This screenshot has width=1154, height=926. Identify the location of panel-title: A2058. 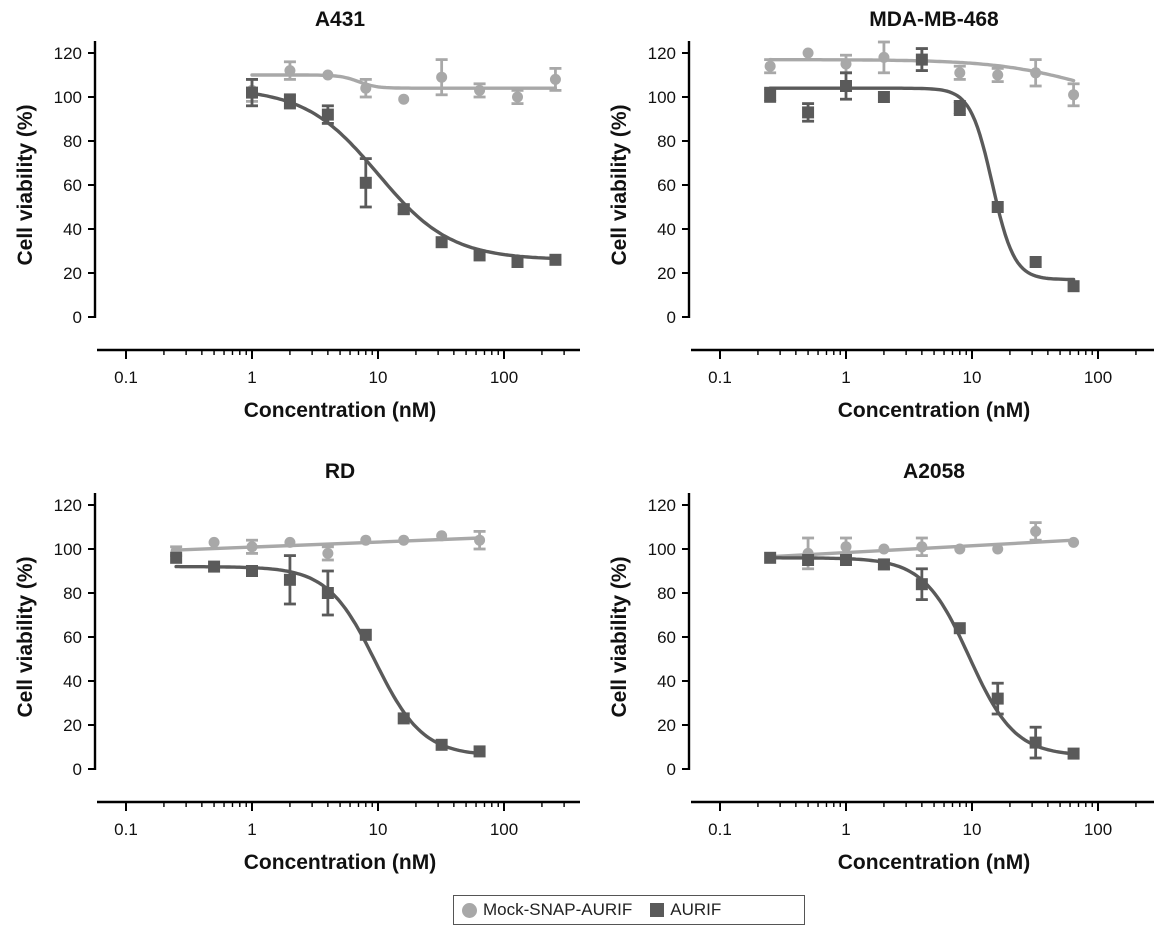
(934, 471).